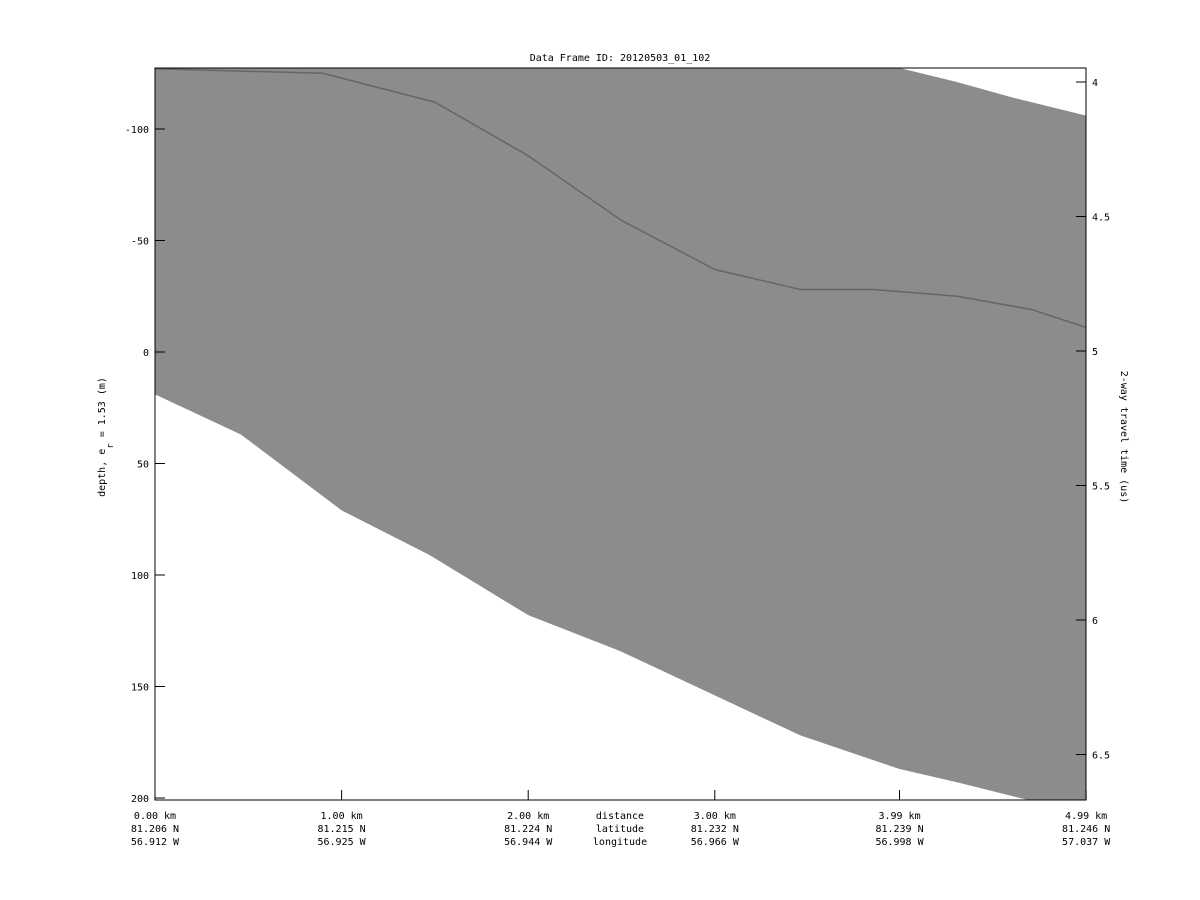 The width and height of the screenshot is (1200, 900). What do you see at coordinates (137, 130) in the screenshot?
I see `left-tick-label: -100` at bounding box center [137, 130].